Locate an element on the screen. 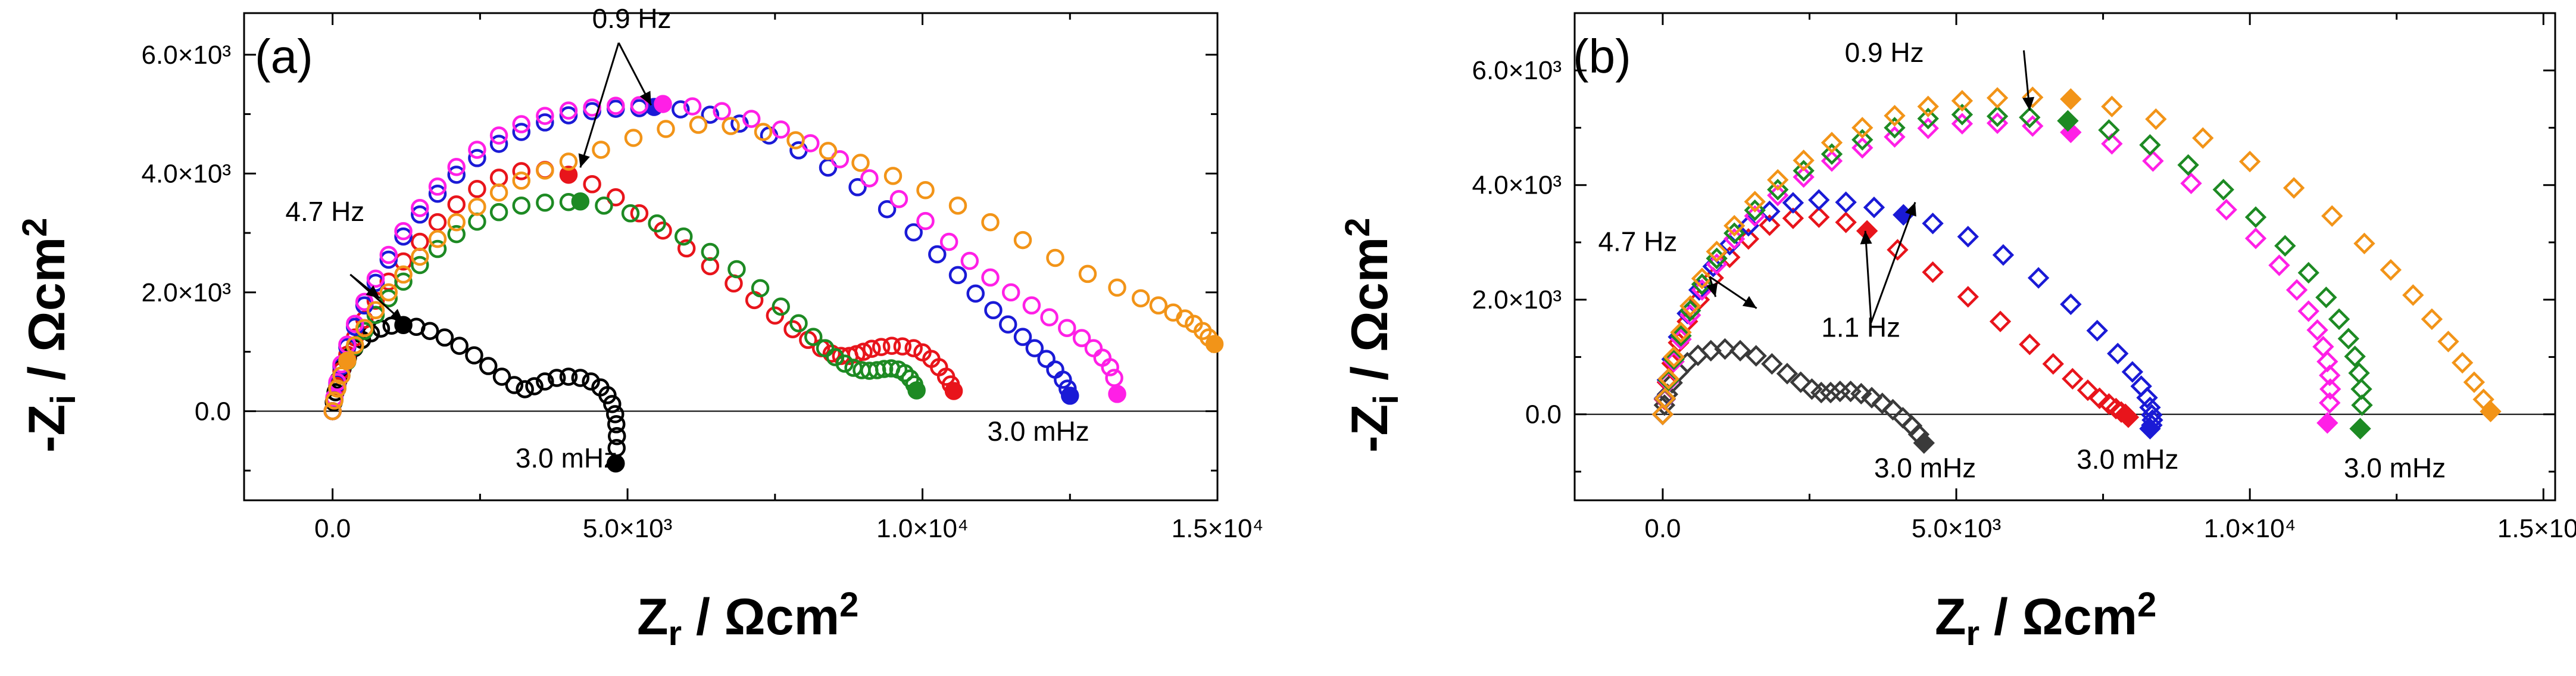  y-tick-label: 2.0×10³ is located at coordinates (1517, 300).